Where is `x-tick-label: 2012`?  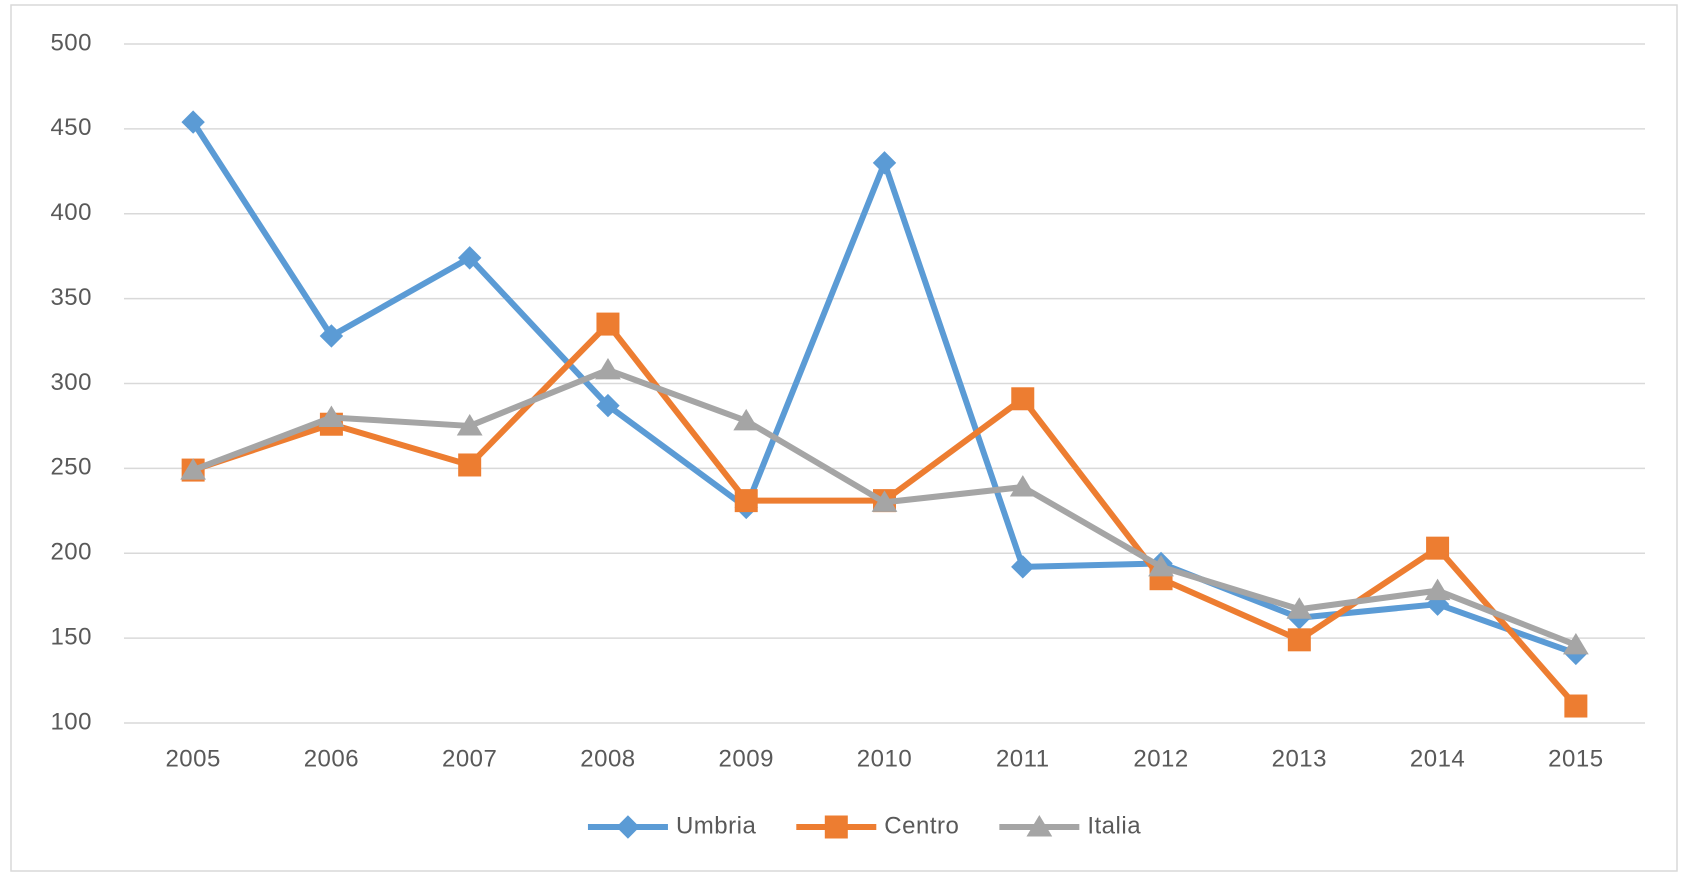 x-tick-label: 2012 is located at coordinates (1160, 758).